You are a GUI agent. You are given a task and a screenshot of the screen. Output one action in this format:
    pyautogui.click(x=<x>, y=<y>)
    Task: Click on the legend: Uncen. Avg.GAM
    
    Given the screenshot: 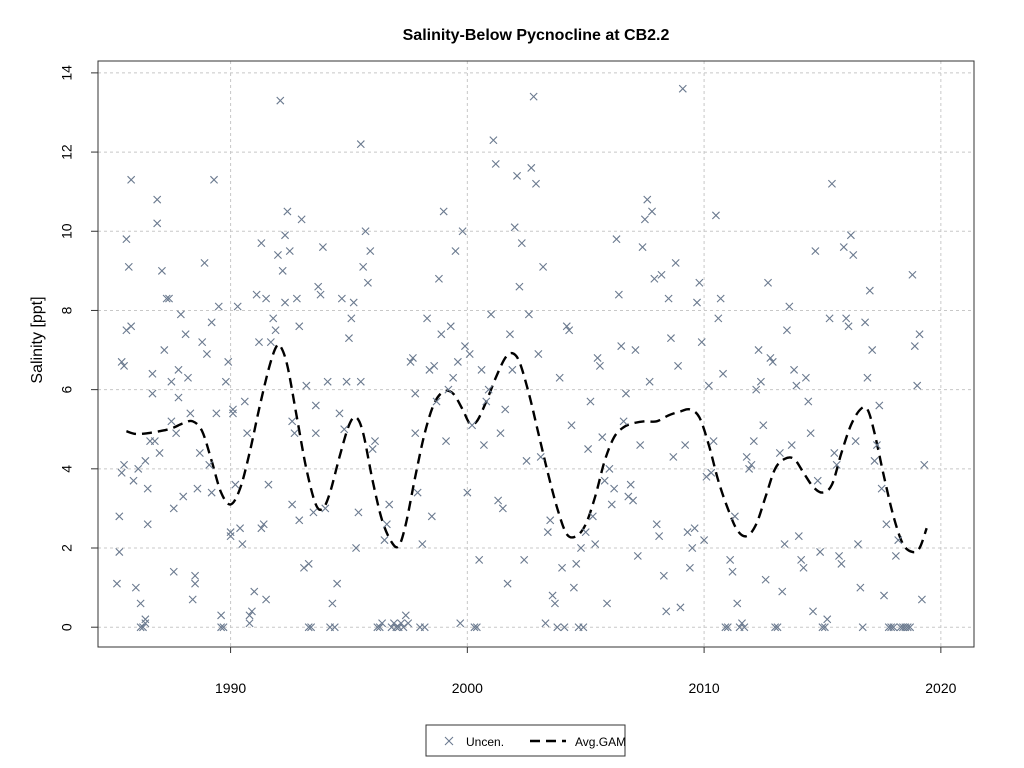 What is the action you would take?
    pyautogui.click(x=525, y=740)
    